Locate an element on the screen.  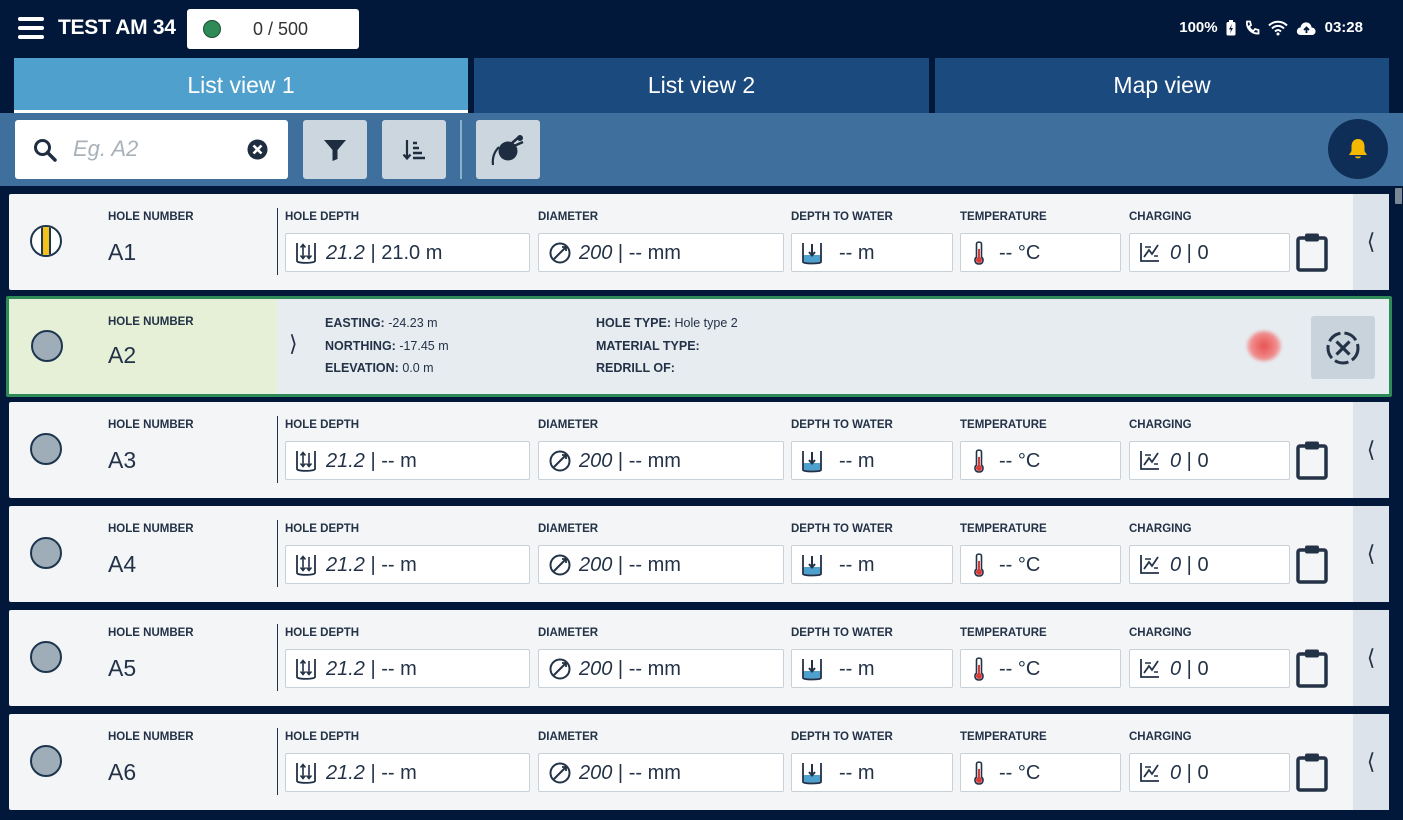
search-input is located at coordinates (158, 149).